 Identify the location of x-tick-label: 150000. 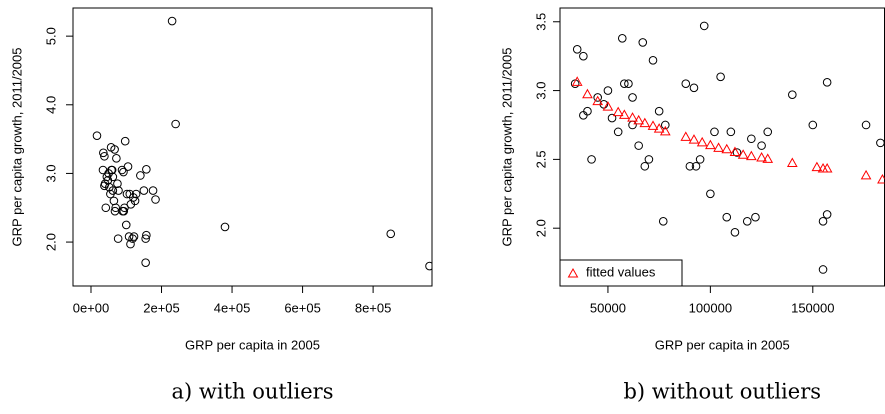
(812, 307).